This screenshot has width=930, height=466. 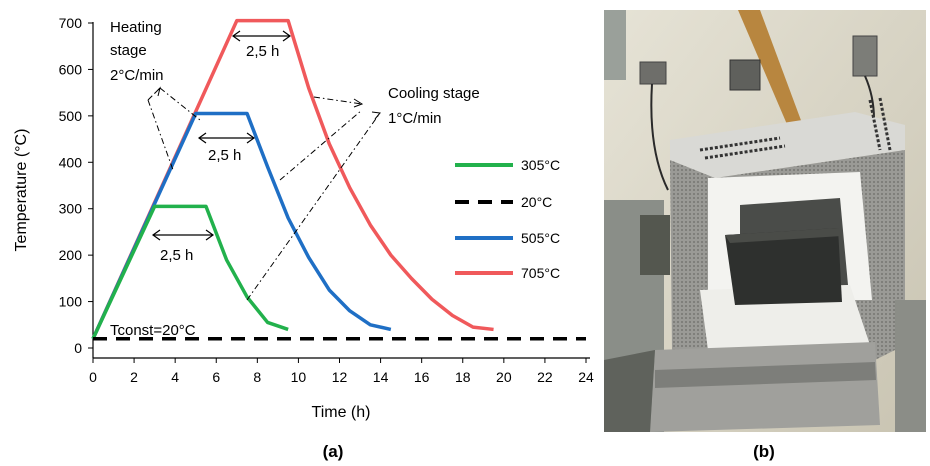 What do you see at coordinates (93, 377) in the screenshot?
I see `x-tick-label: 0` at bounding box center [93, 377].